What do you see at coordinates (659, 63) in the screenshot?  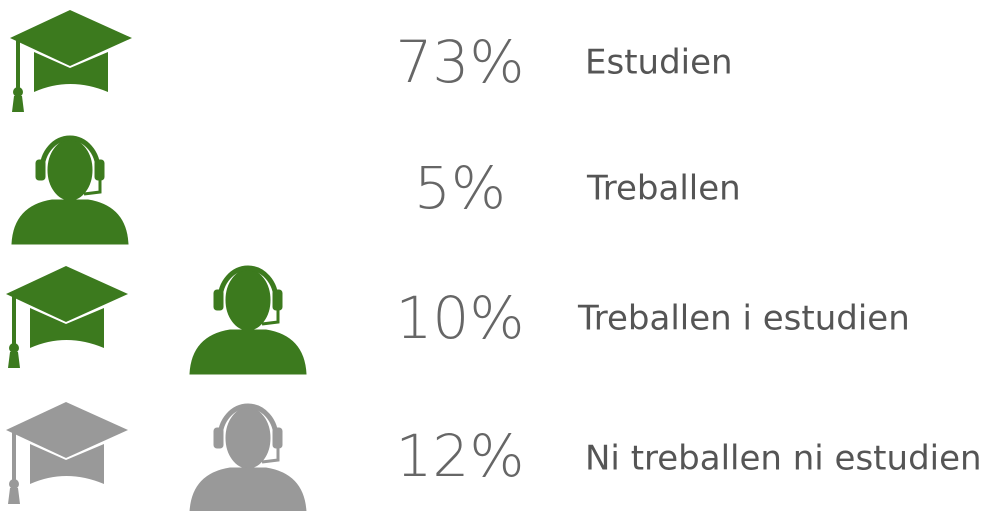 I see `row-label: Estudien` at bounding box center [659, 63].